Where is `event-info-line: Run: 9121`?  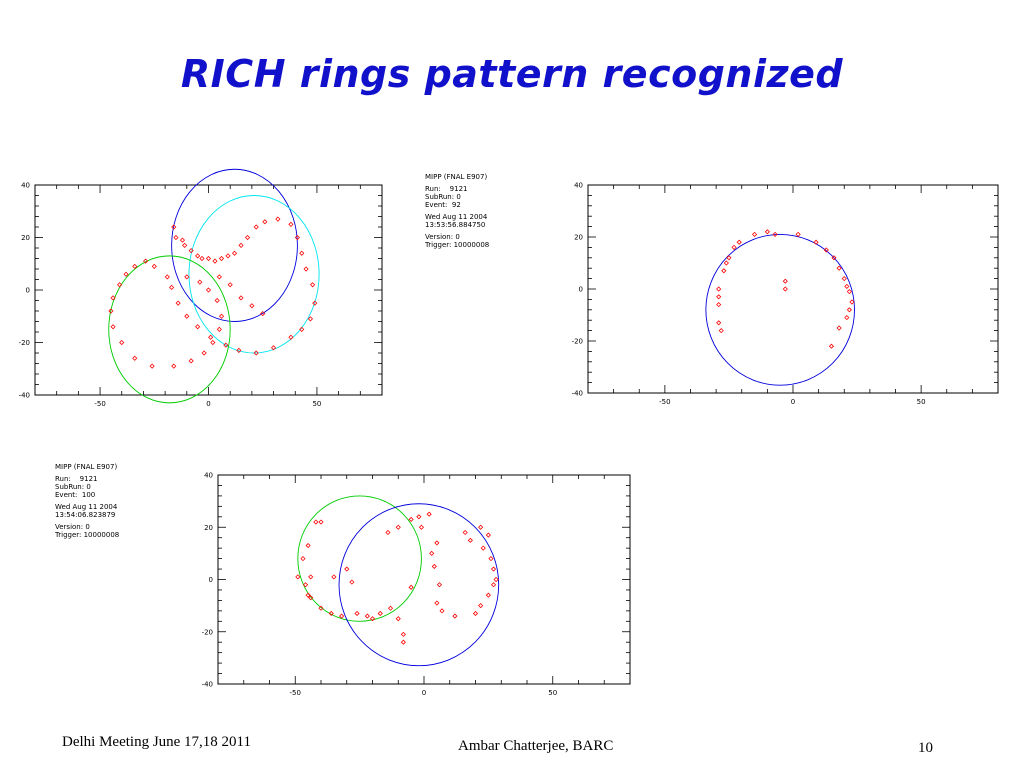
event-info-line: Run: 9121 is located at coordinates (76, 479).